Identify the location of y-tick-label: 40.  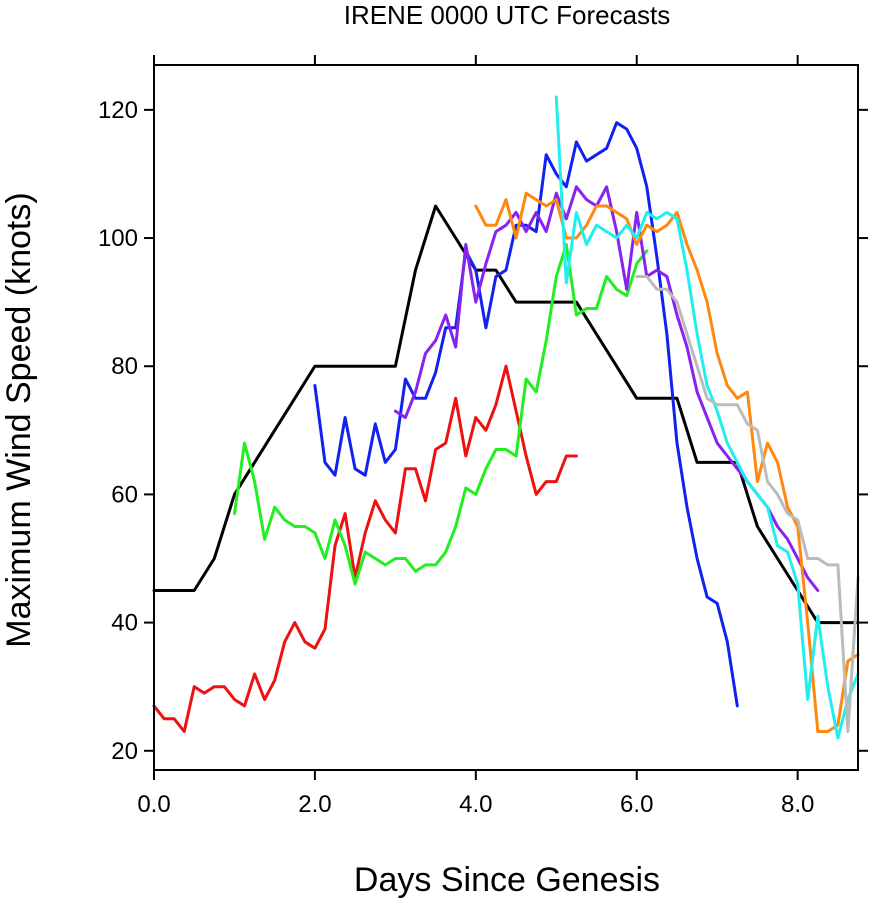
(124, 623).